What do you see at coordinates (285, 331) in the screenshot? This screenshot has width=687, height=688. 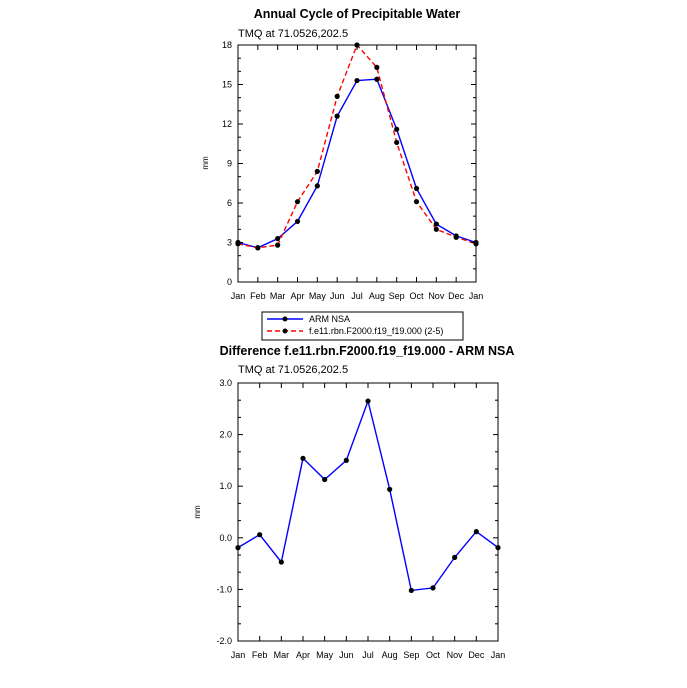 I see `legend-marker-model` at bounding box center [285, 331].